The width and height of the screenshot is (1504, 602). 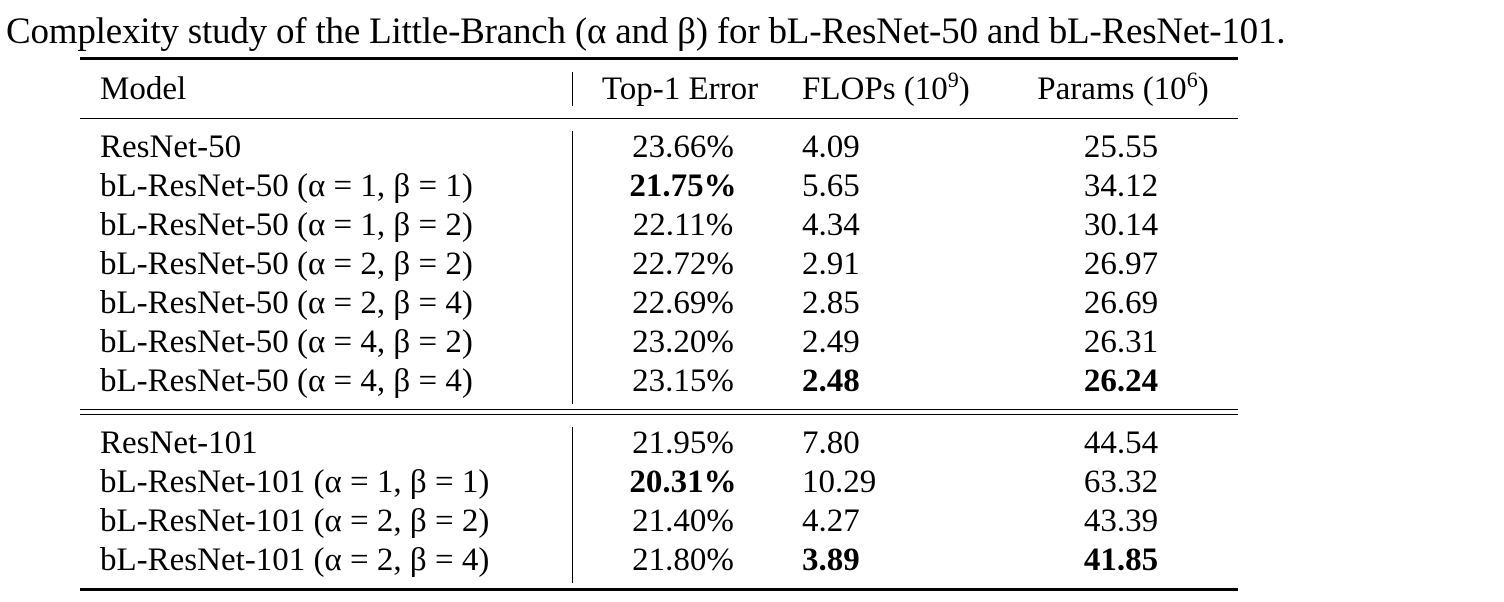 What do you see at coordinates (659, 589) in the screenshot?
I see `bottom-rule` at bounding box center [659, 589].